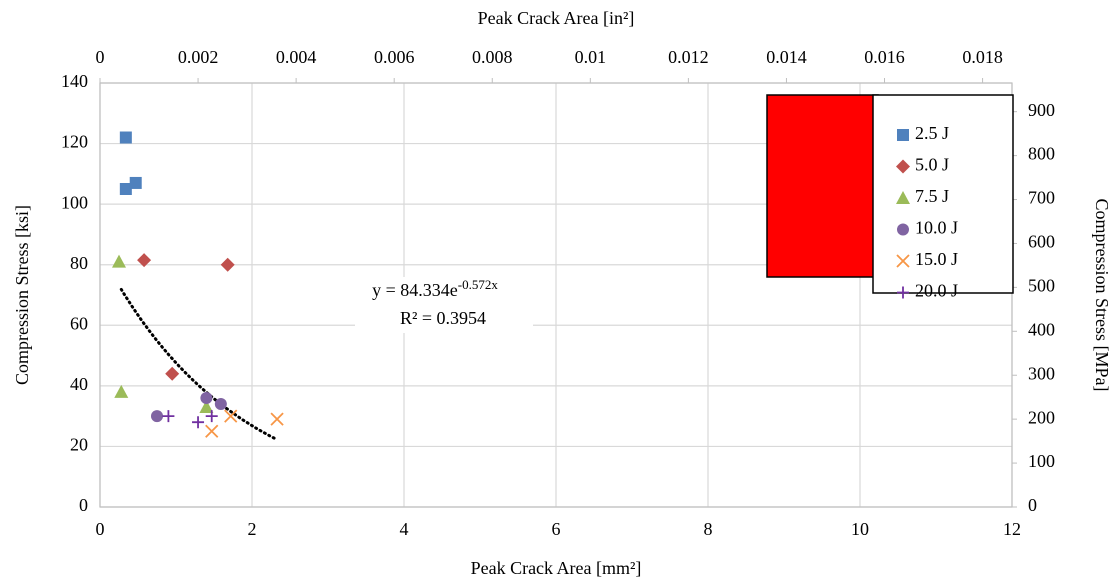 Image resolution: width=1120 pixels, height=588 pixels. What do you see at coordinates (708, 529) in the screenshot?
I see `x-tick-label: 8` at bounding box center [708, 529].